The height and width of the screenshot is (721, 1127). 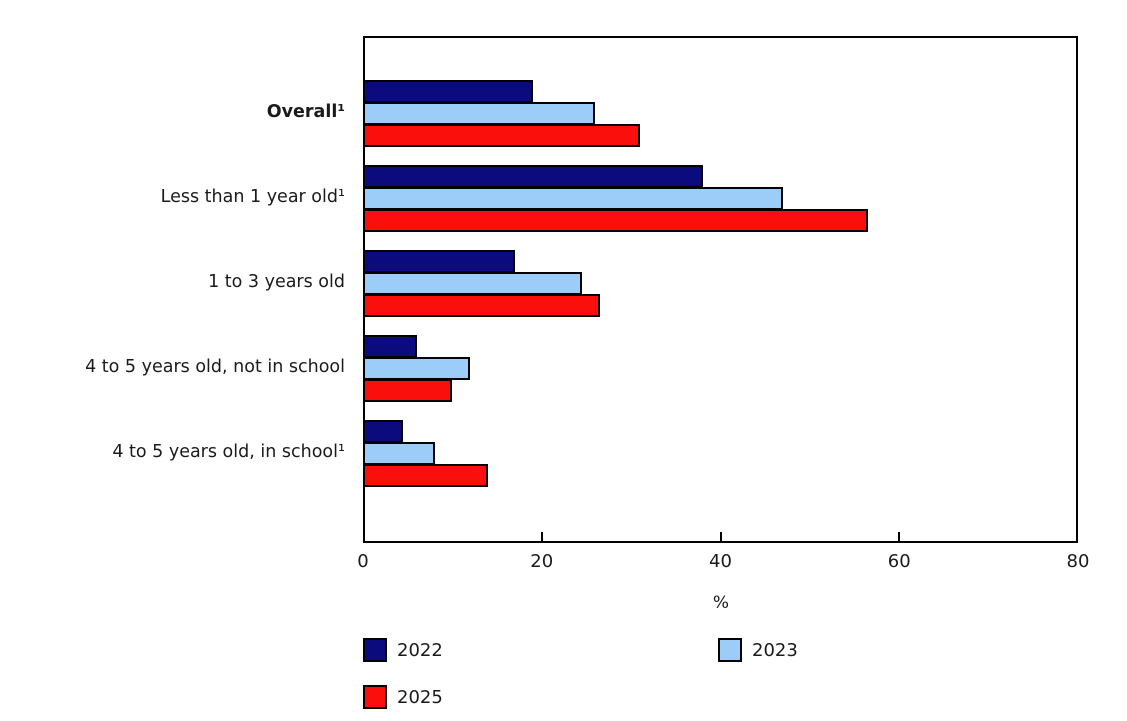 I want to click on legend-label: 2022, so click(x=420, y=650).